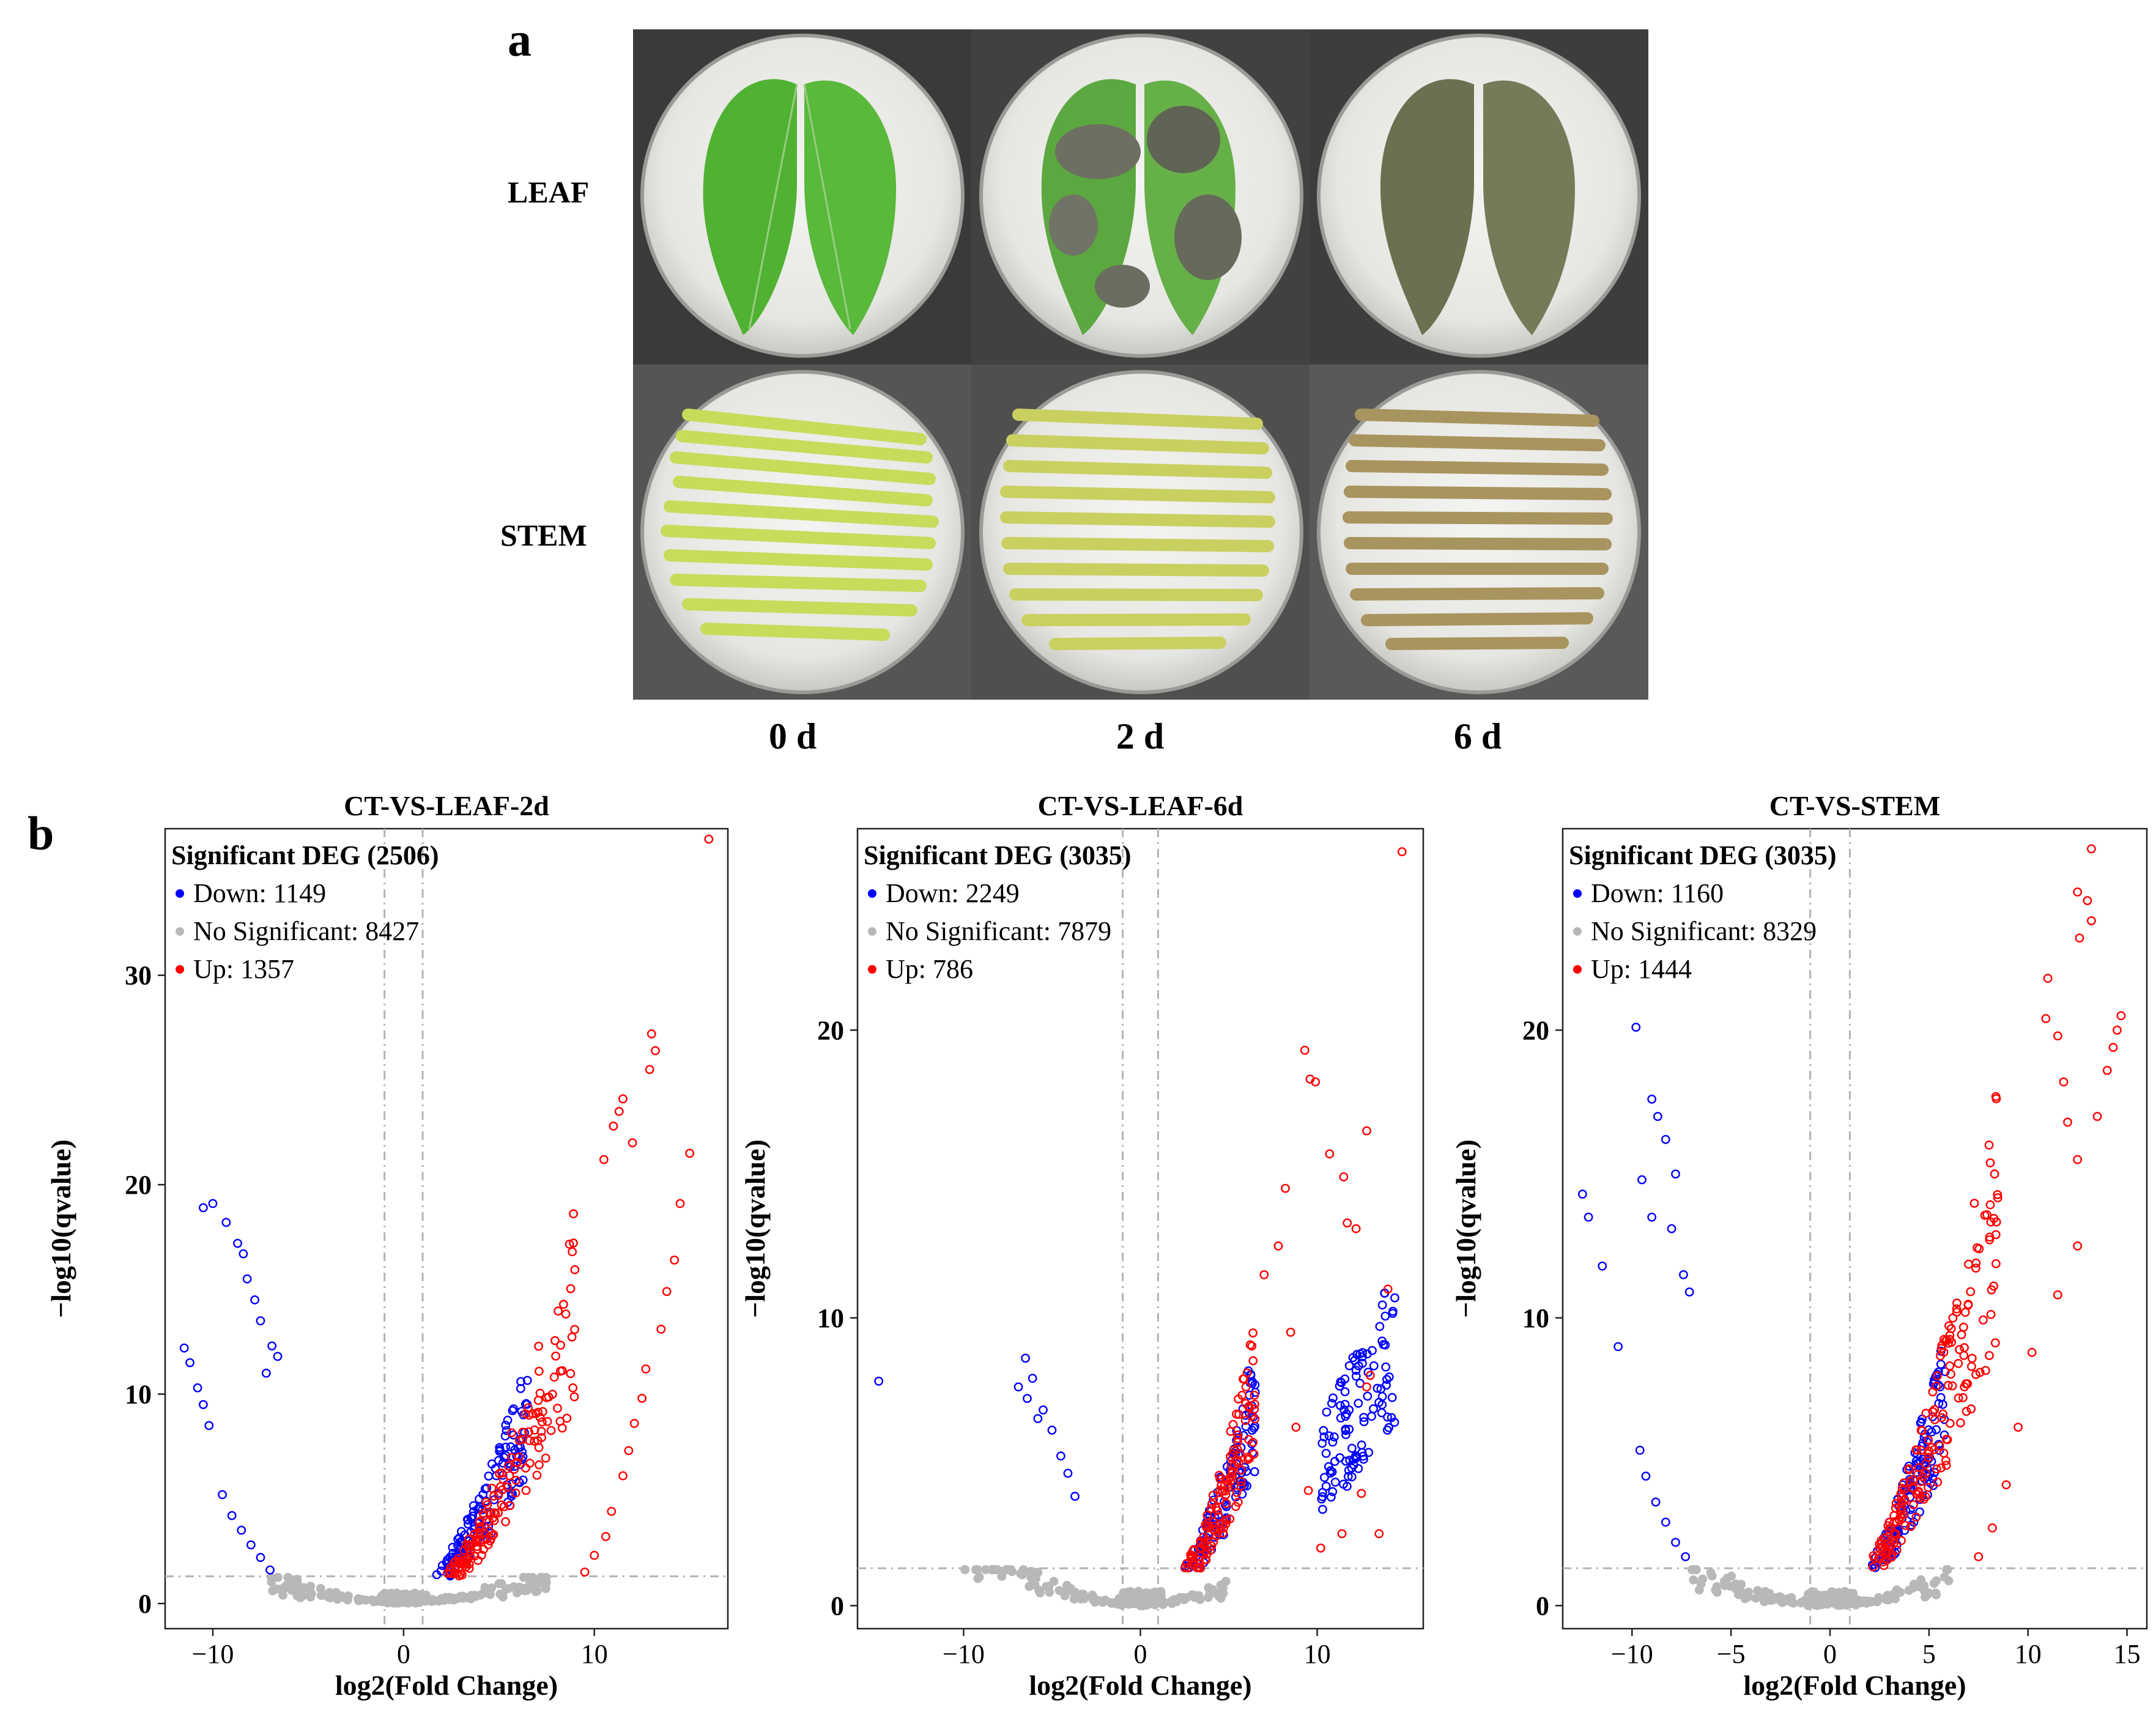  I want to click on stems-2d, so click(1137, 529).